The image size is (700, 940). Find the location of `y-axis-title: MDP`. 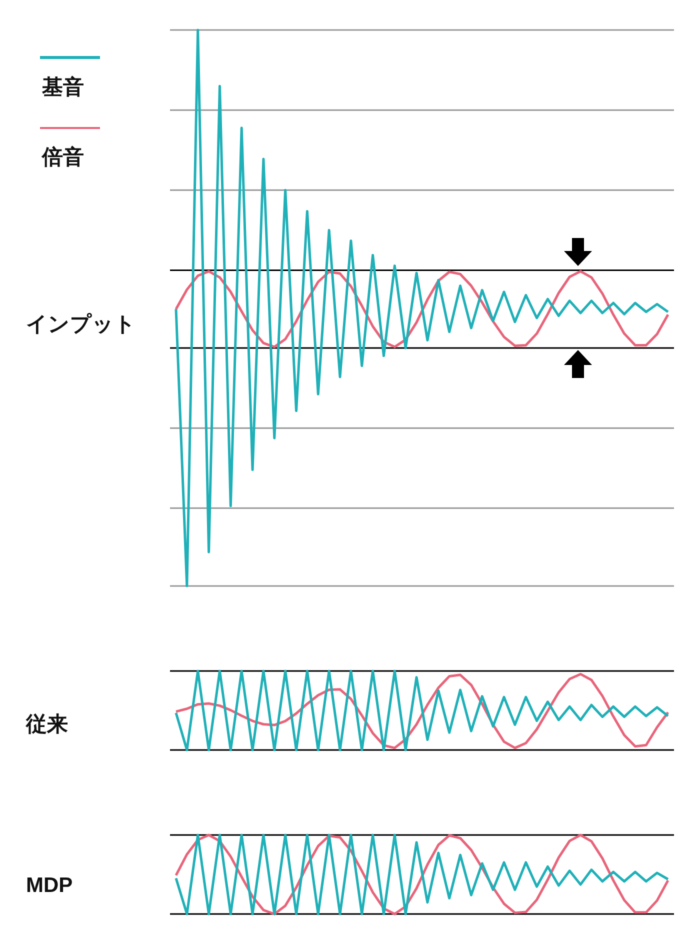

y-axis-title: MDP is located at coordinates (49, 886).